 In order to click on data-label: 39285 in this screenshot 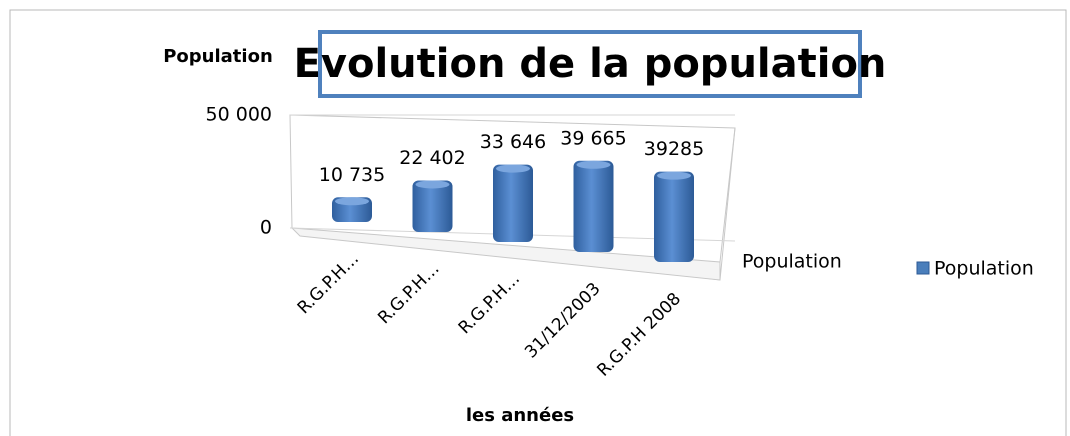, I will do `click(674, 149)`.